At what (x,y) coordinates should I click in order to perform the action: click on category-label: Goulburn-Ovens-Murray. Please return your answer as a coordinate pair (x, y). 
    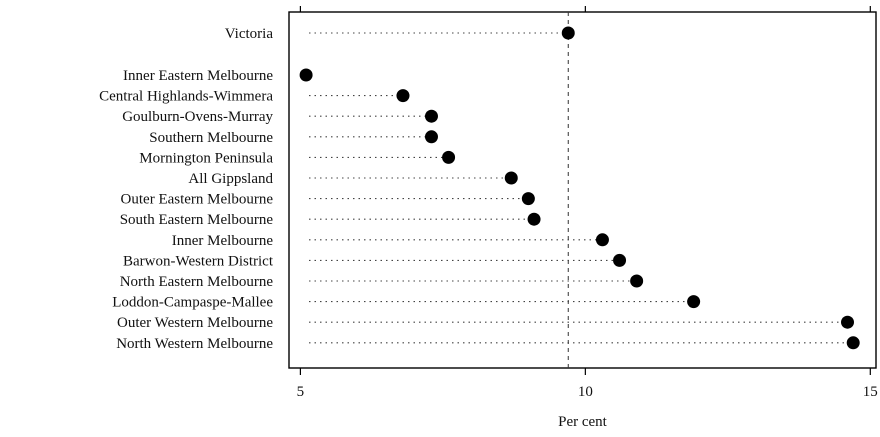
    Looking at the image, I should click on (197, 117).